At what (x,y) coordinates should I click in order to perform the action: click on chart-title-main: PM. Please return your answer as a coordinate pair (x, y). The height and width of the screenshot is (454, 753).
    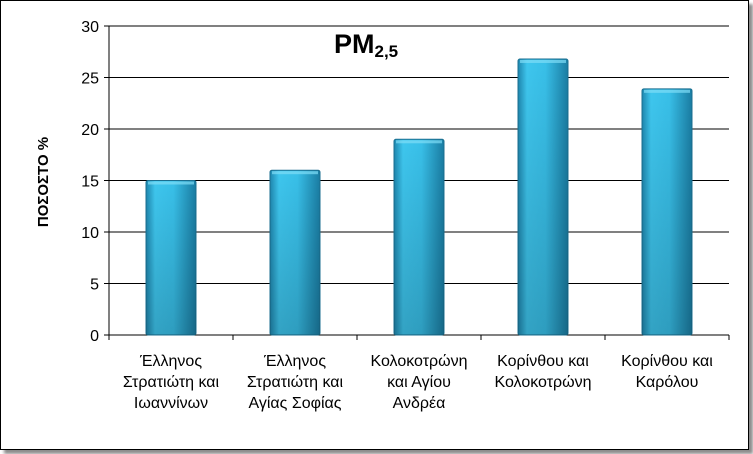
    Looking at the image, I should click on (354, 44).